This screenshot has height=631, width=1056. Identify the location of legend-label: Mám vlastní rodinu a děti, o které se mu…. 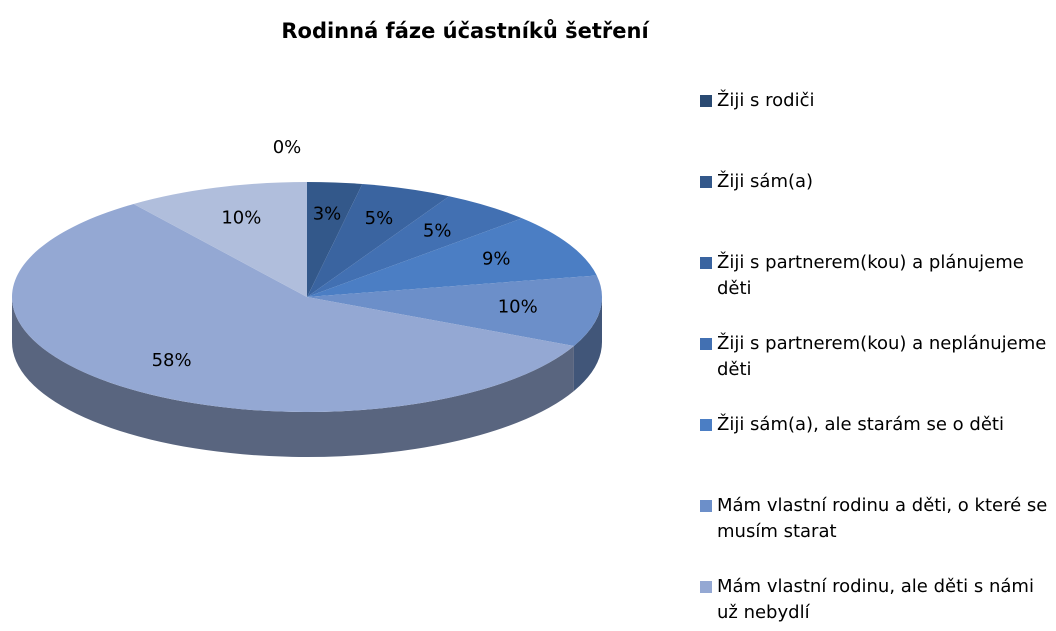
(882, 518).